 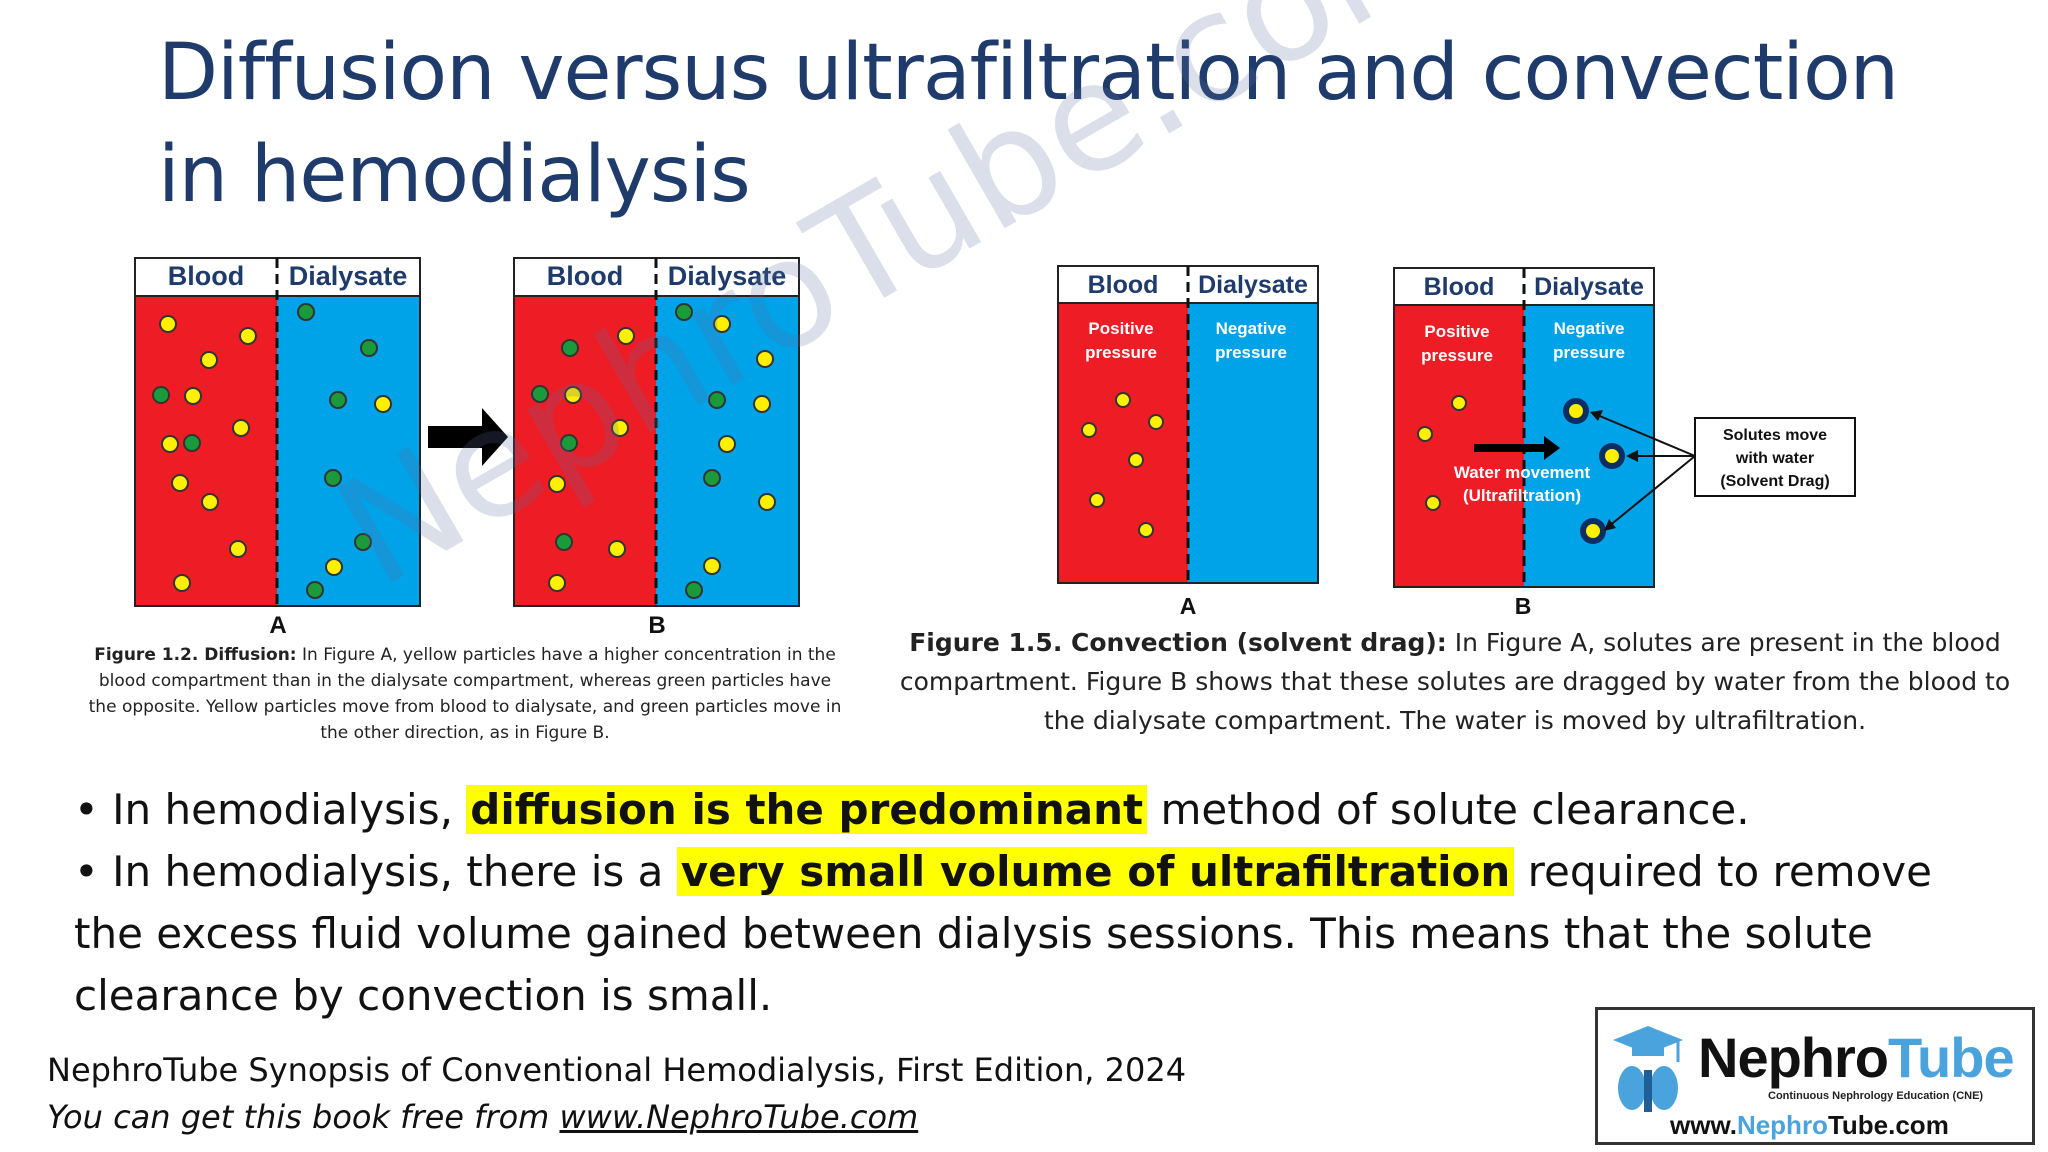 I want to click on fig15b-letter: B, so click(x=1523, y=606).